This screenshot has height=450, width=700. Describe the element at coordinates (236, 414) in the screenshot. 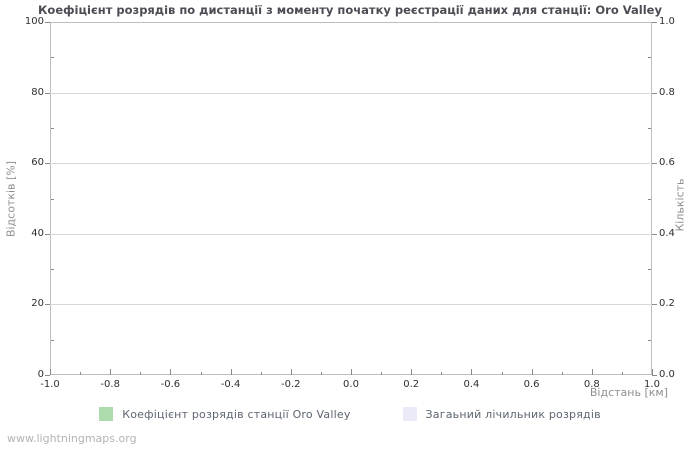

I see `legend-label-station-ratio: Коефіцієнт розрядів станції Oro Valley` at that location.